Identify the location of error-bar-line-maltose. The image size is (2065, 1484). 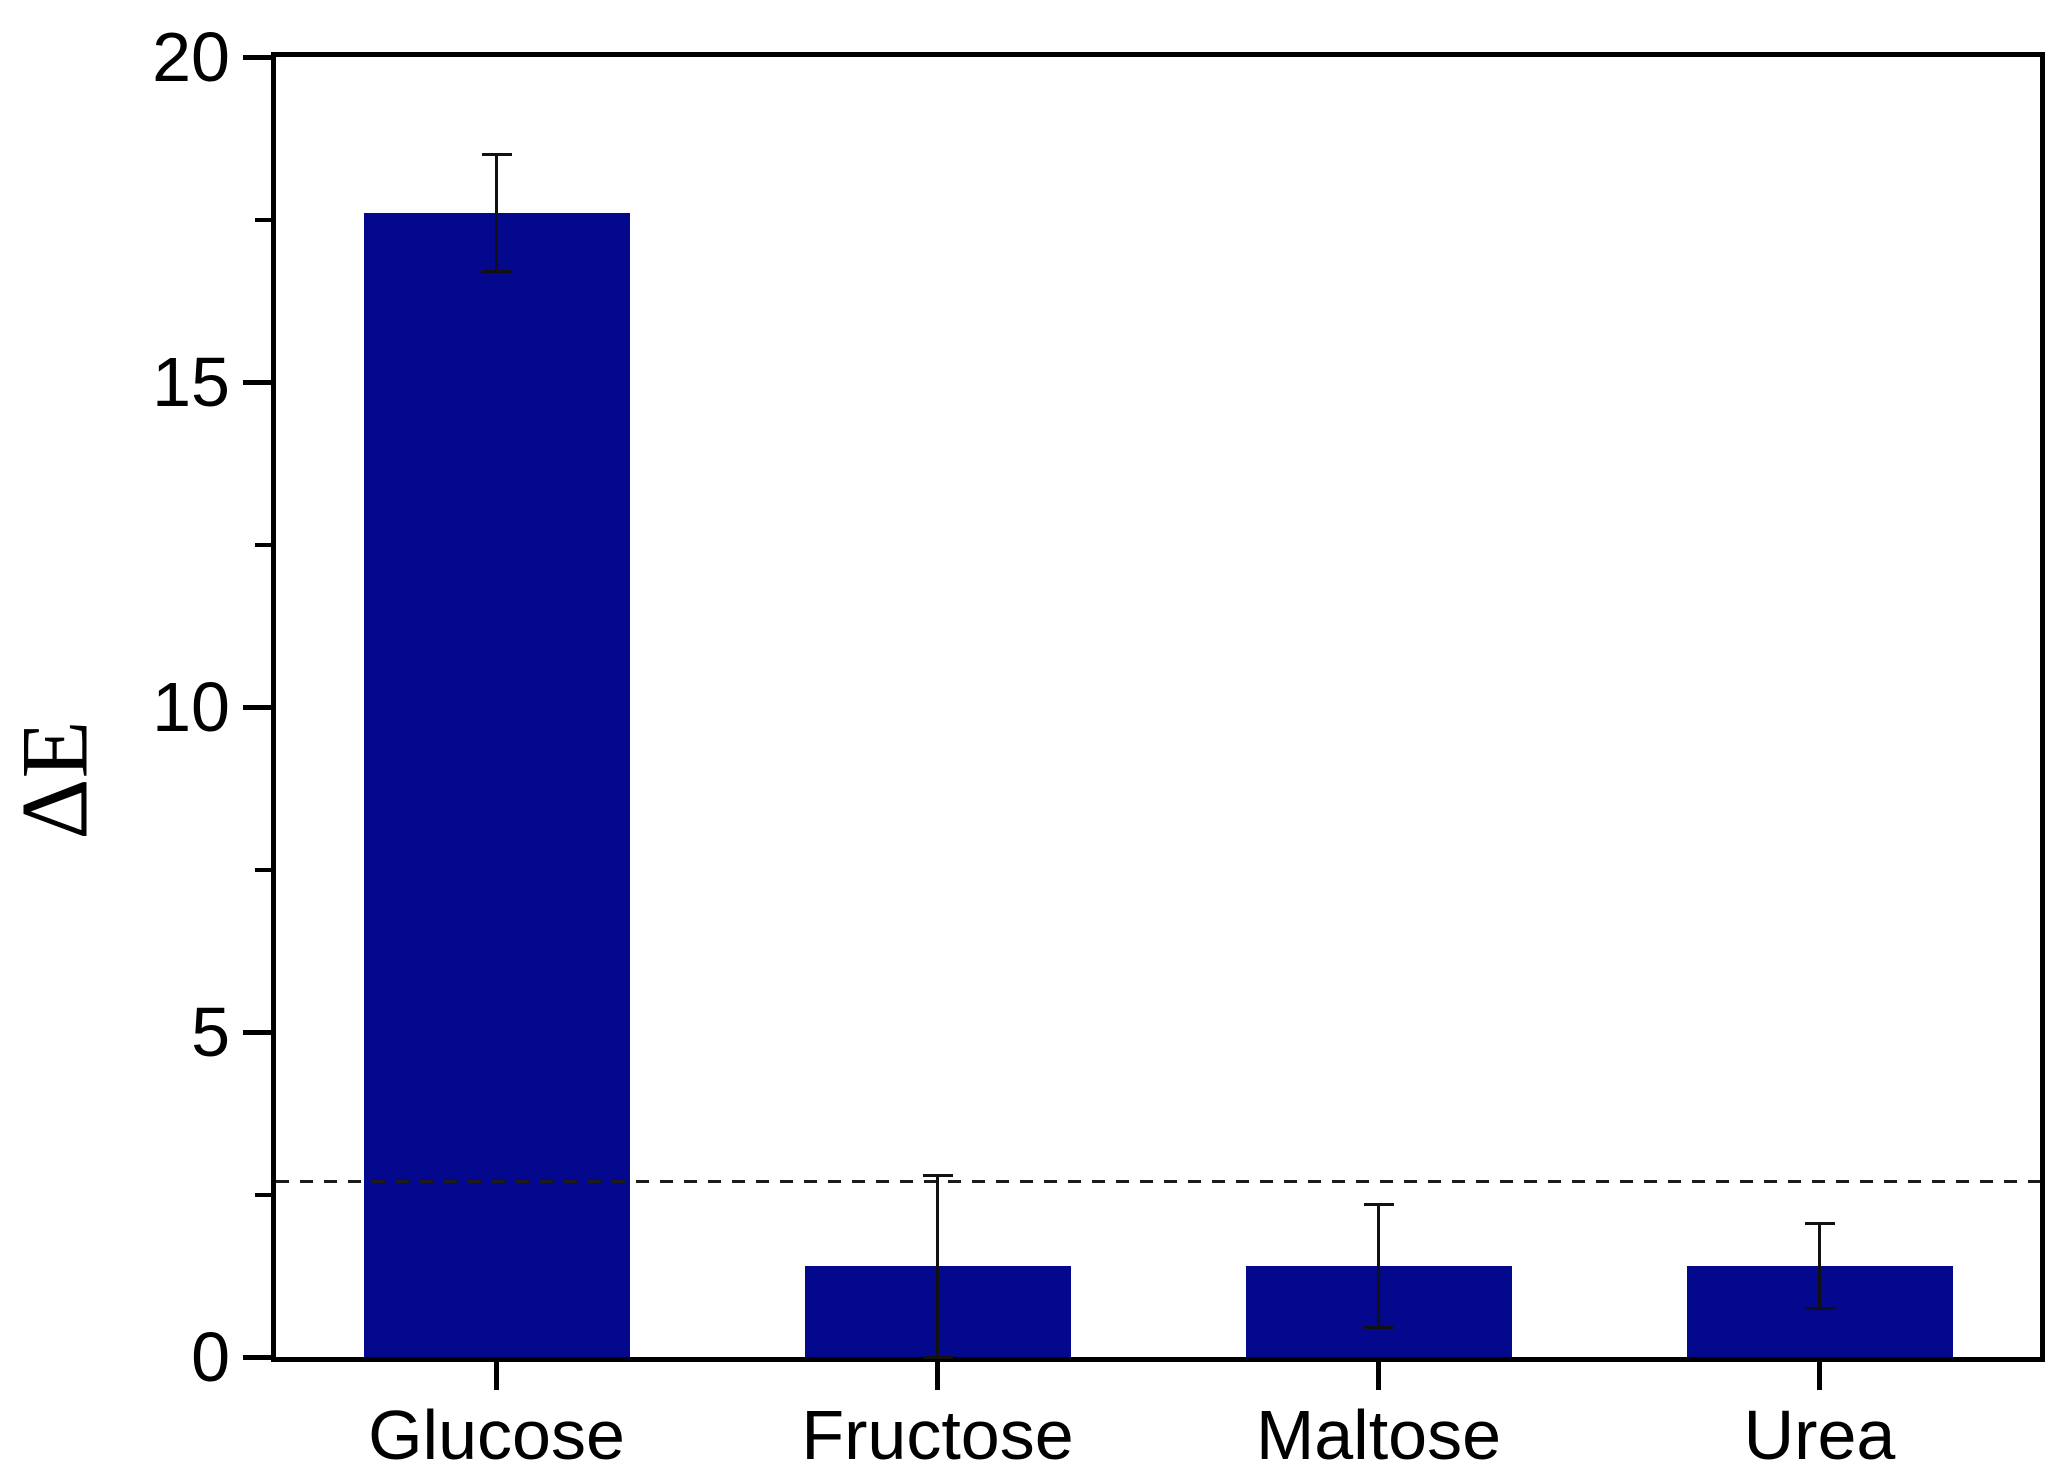
(1378, 1266).